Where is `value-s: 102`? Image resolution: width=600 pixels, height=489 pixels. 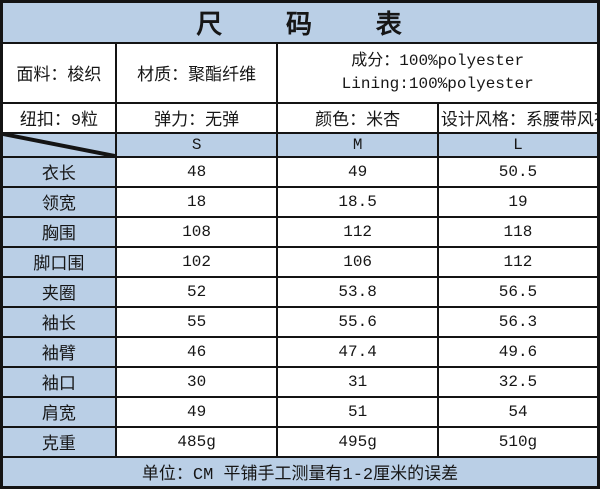 value-s: 102 is located at coordinates (196, 262).